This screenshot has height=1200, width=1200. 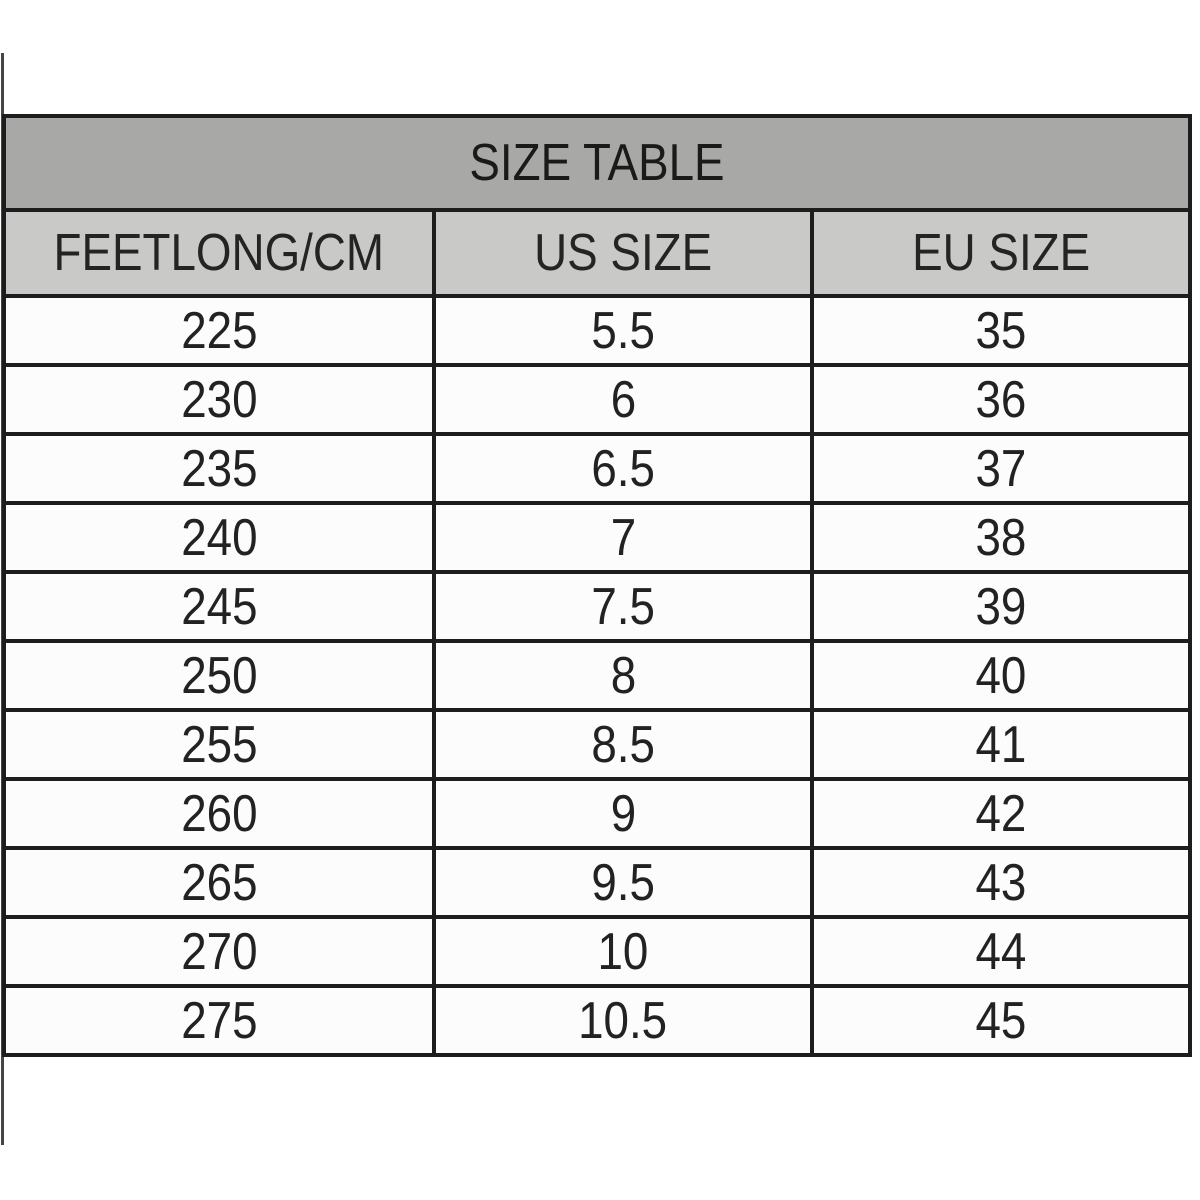 I want to click on table-row: 260 9 42, so click(x=597, y=813).